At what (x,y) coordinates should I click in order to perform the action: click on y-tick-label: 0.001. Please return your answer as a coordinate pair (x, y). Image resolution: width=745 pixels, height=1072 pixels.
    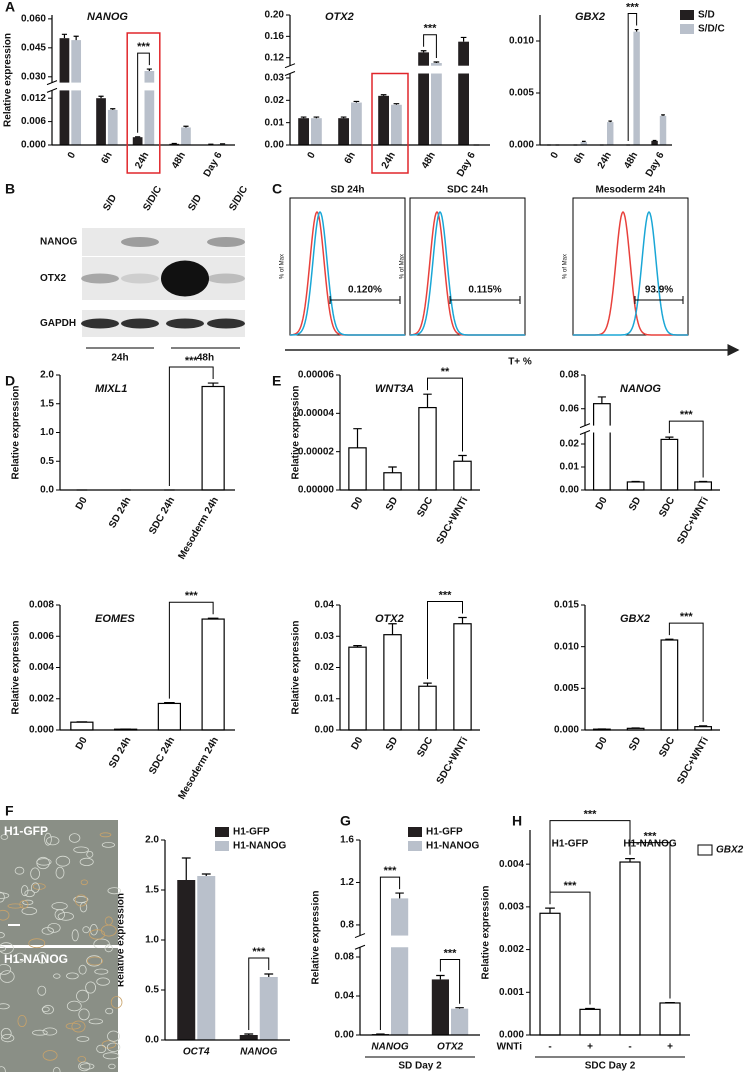
    Looking at the image, I should click on (511, 992).